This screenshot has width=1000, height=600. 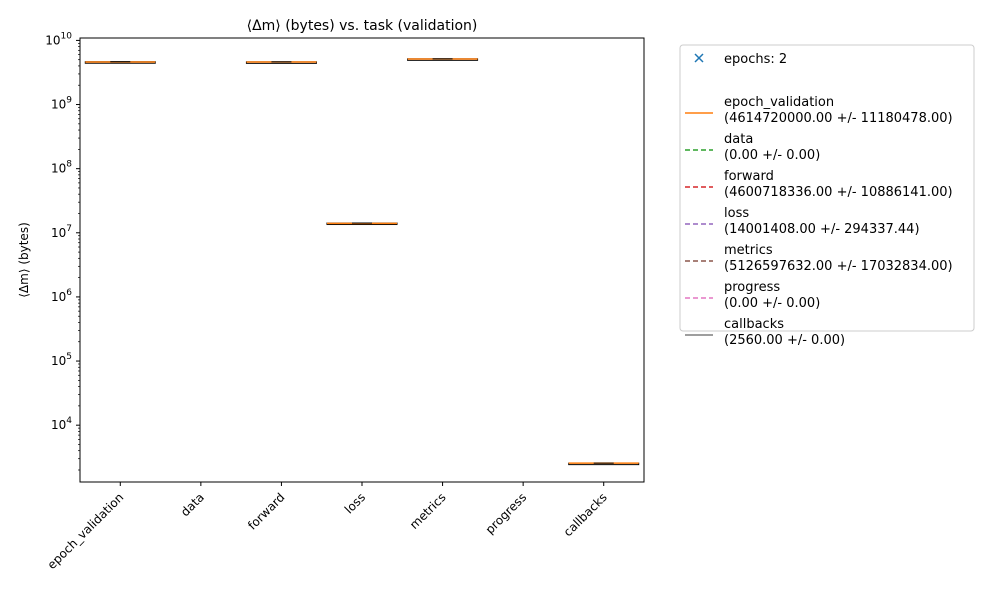 I want to click on x-tick-label: data, so click(x=192, y=504).